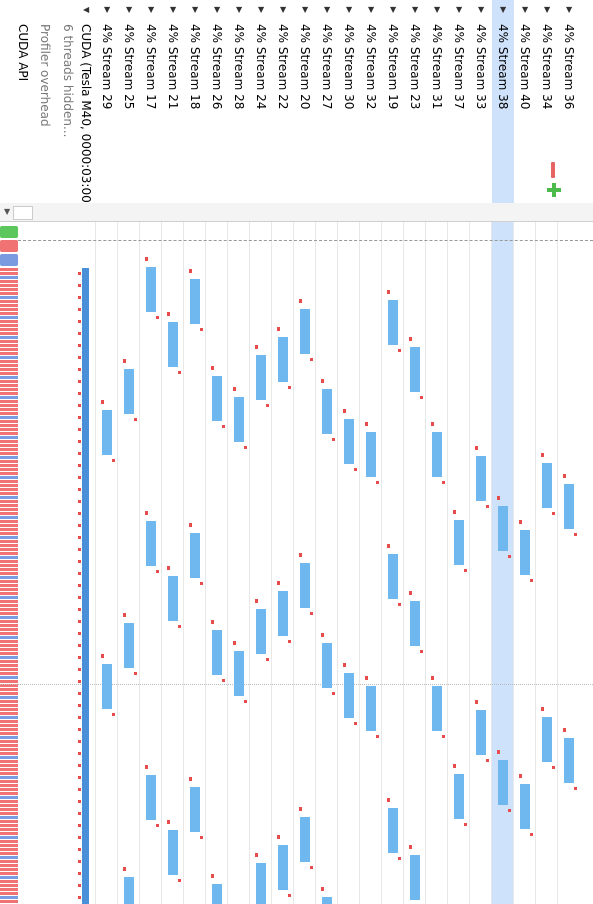  What do you see at coordinates (151, 101) in the screenshot?
I see `row-stream-17: ▶ 4% Stream 17` at bounding box center [151, 101].